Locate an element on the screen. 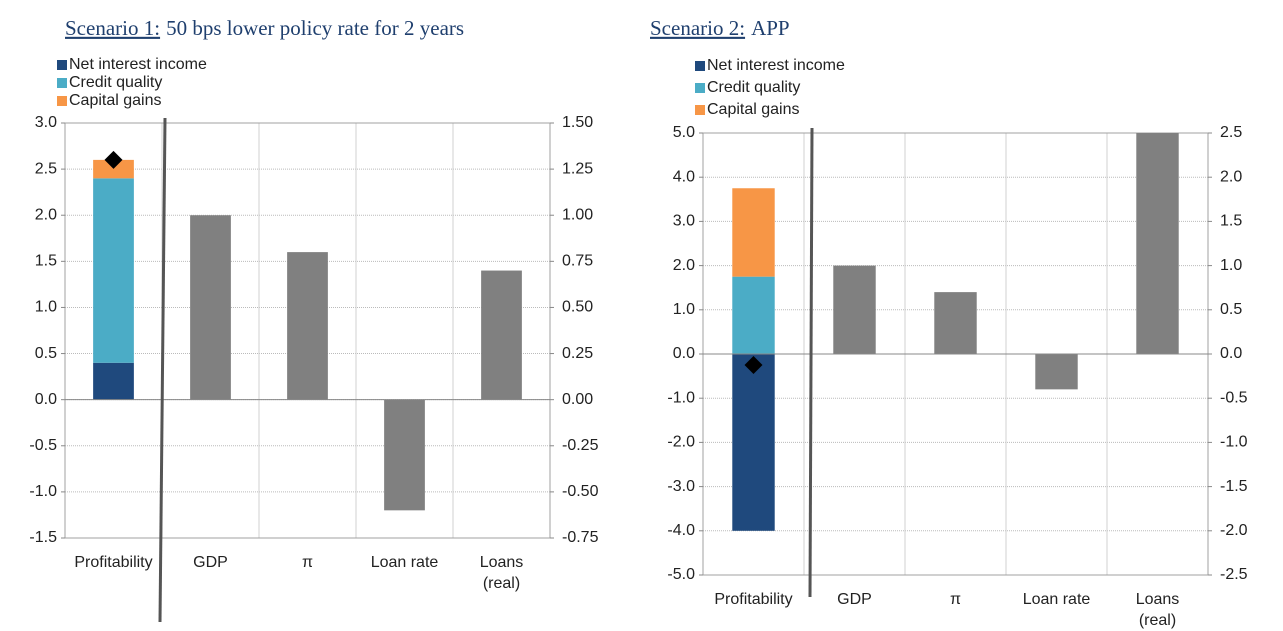  y2-tick-label: 0.0 is located at coordinates (1231, 353).